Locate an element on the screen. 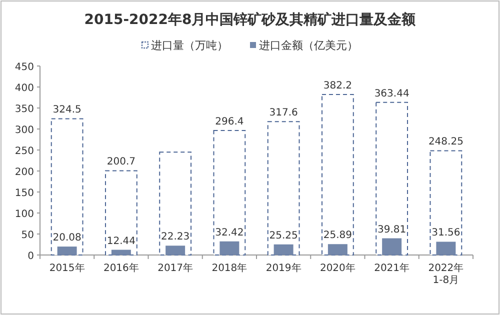  x-tick-label: 2017年 is located at coordinates (176, 268).